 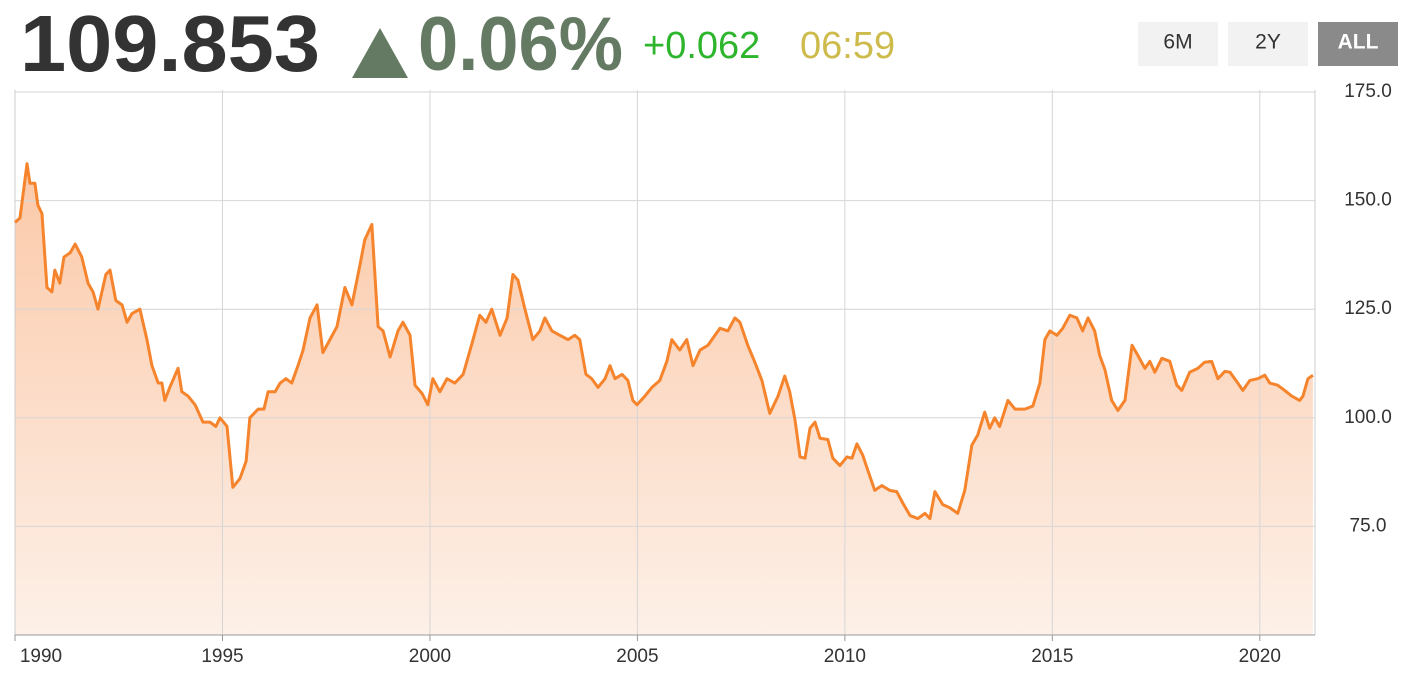 I want to click on y-tick-label: 75.0, so click(x=1368, y=525).